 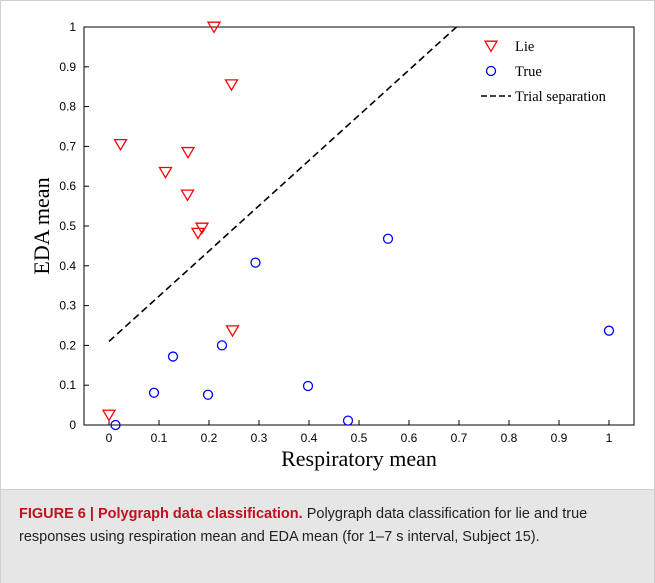 What do you see at coordinates (72, 27) in the screenshot?
I see `y-tick-label: 1` at bounding box center [72, 27].